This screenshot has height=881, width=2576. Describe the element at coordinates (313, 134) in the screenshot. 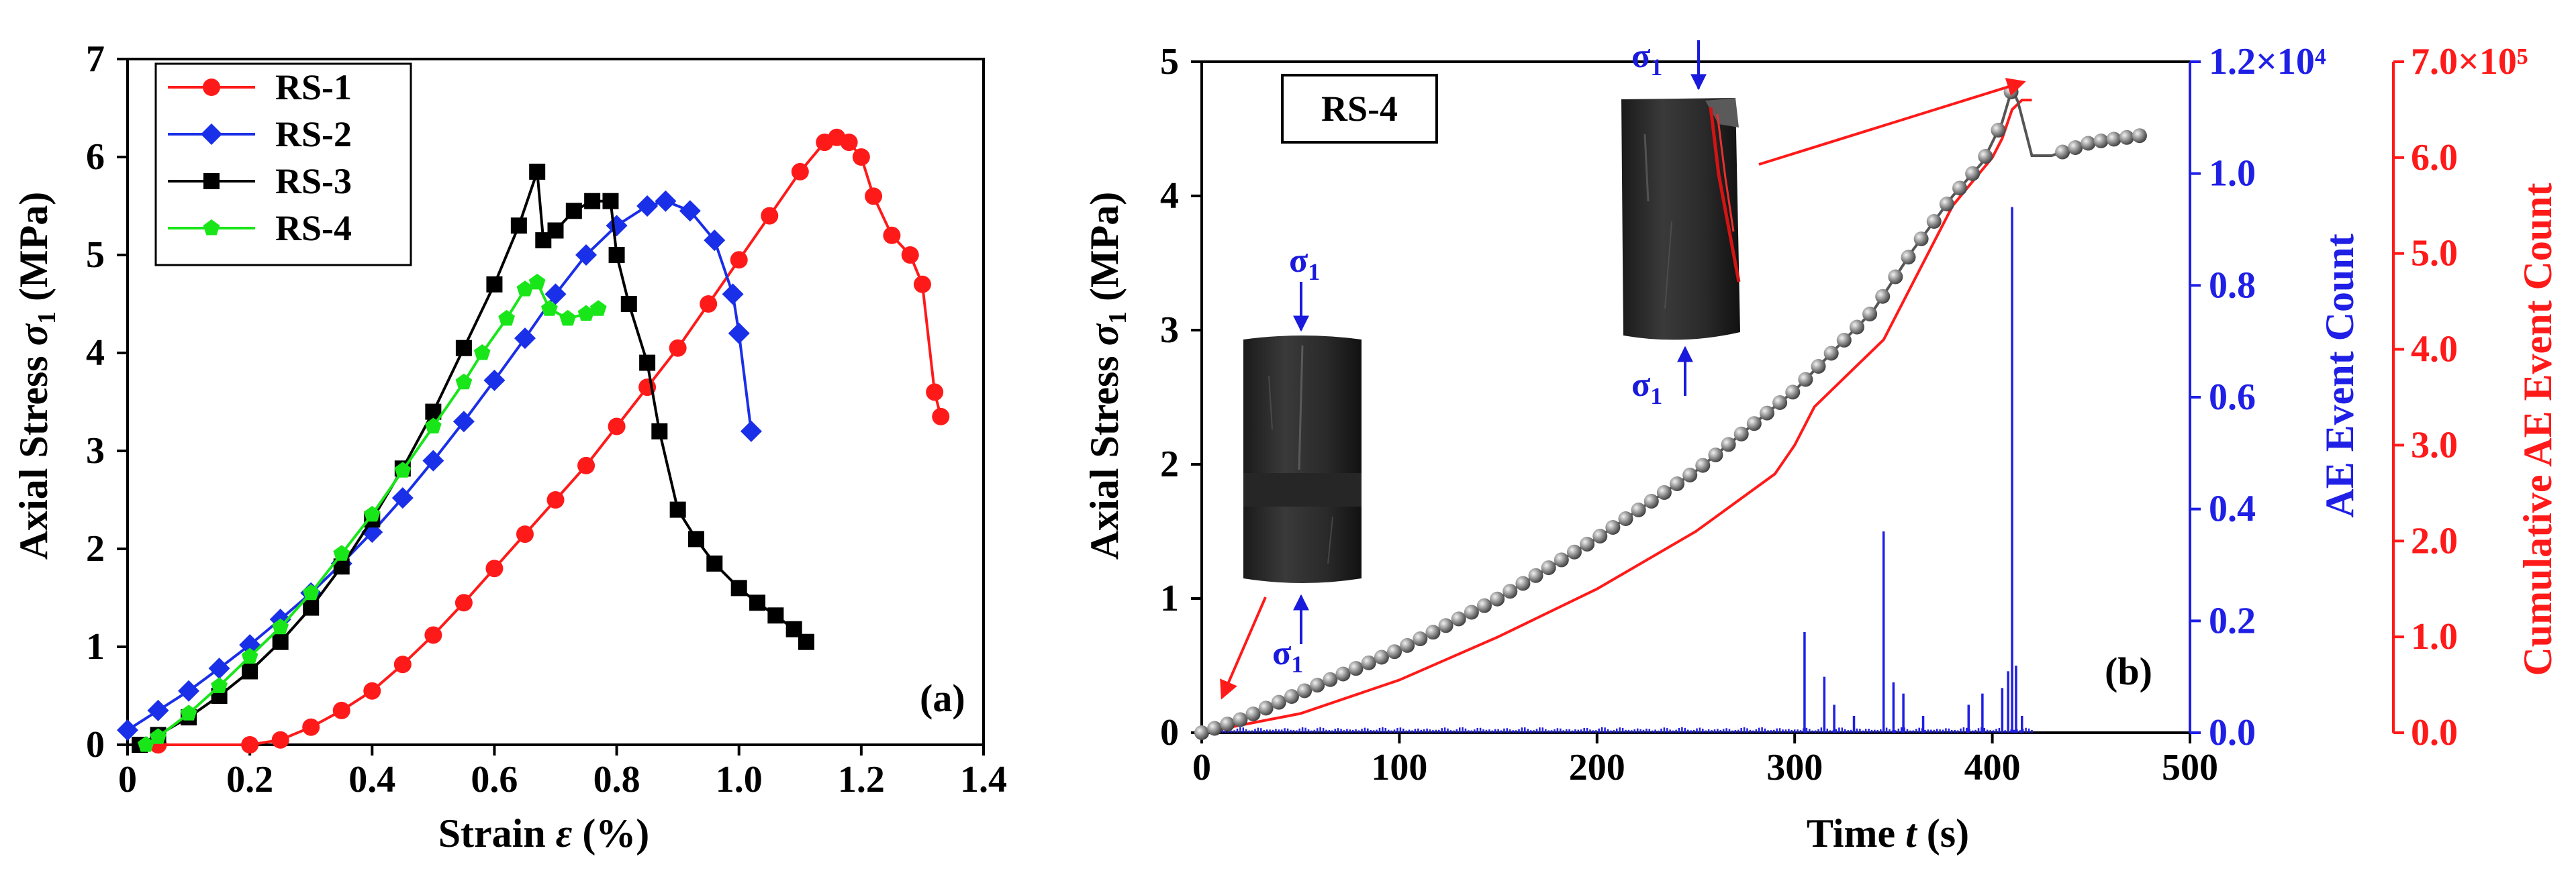

I see `legend-label-rs-2: RS-2` at that location.